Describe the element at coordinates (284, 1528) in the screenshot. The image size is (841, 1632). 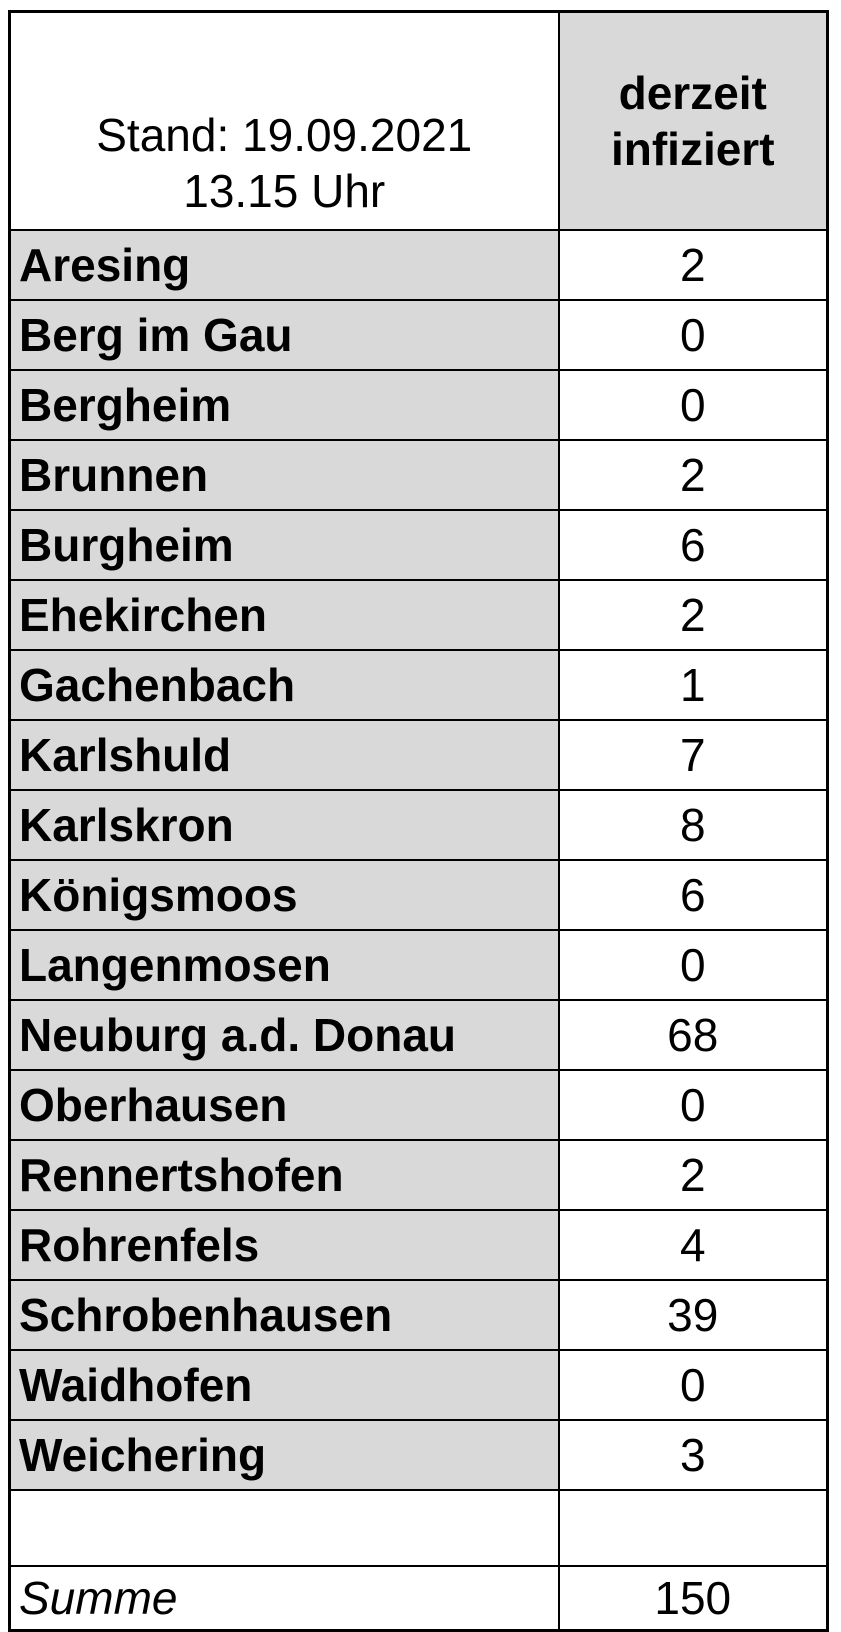
I see `empty-name-cell` at that location.